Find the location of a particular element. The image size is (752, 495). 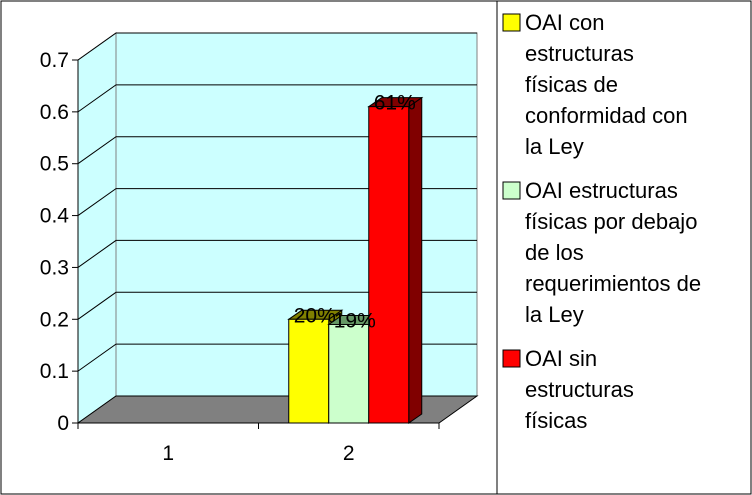

data-labels: 20%19% 61% is located at coordinates (355, 212).